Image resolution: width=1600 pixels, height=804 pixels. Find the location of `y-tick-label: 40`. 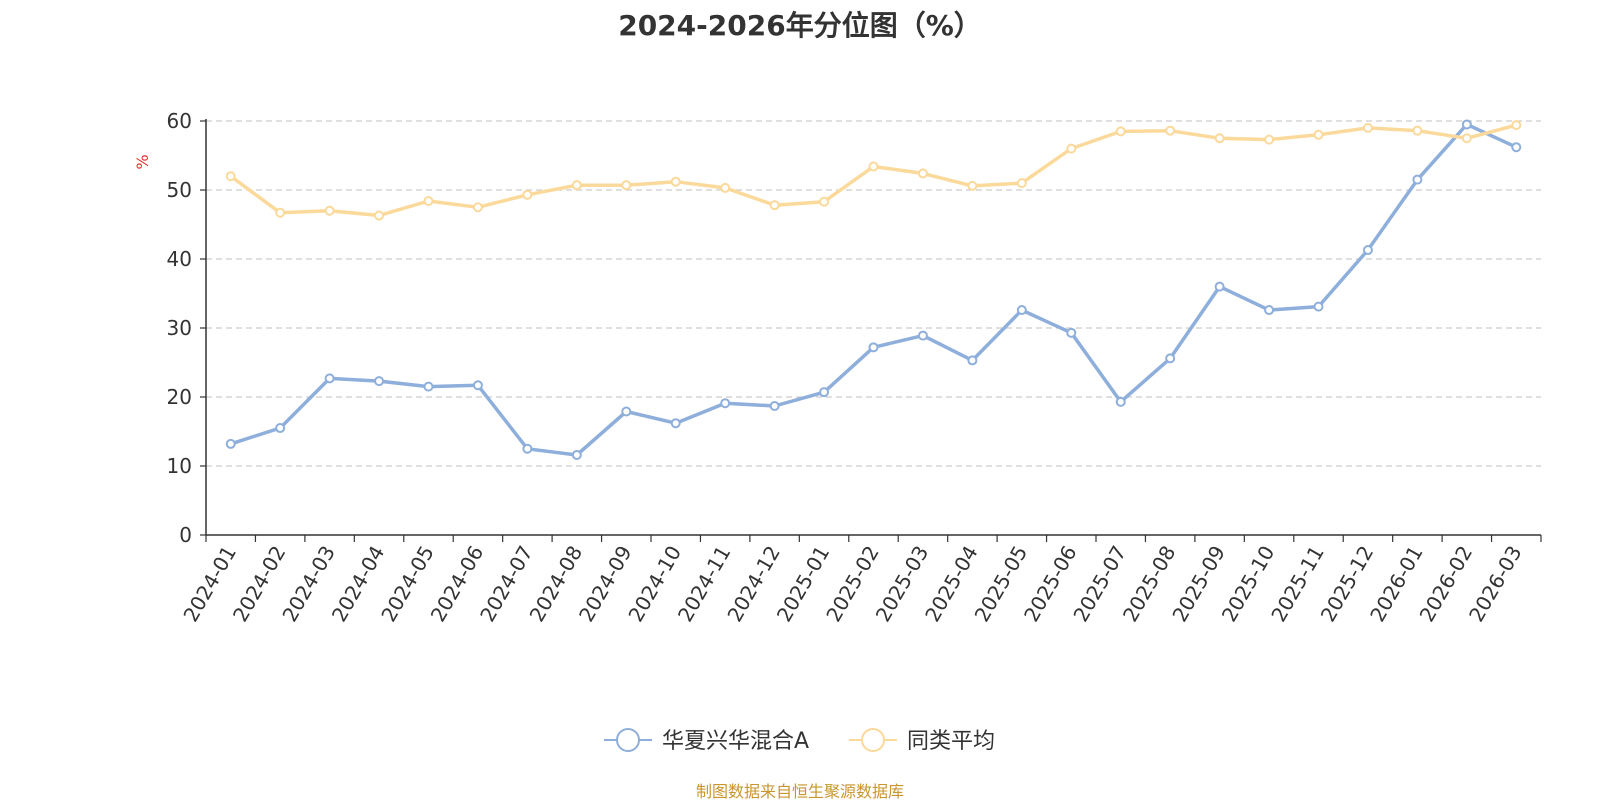

y-tick-label: 40 is located at coordinates (179, 259).